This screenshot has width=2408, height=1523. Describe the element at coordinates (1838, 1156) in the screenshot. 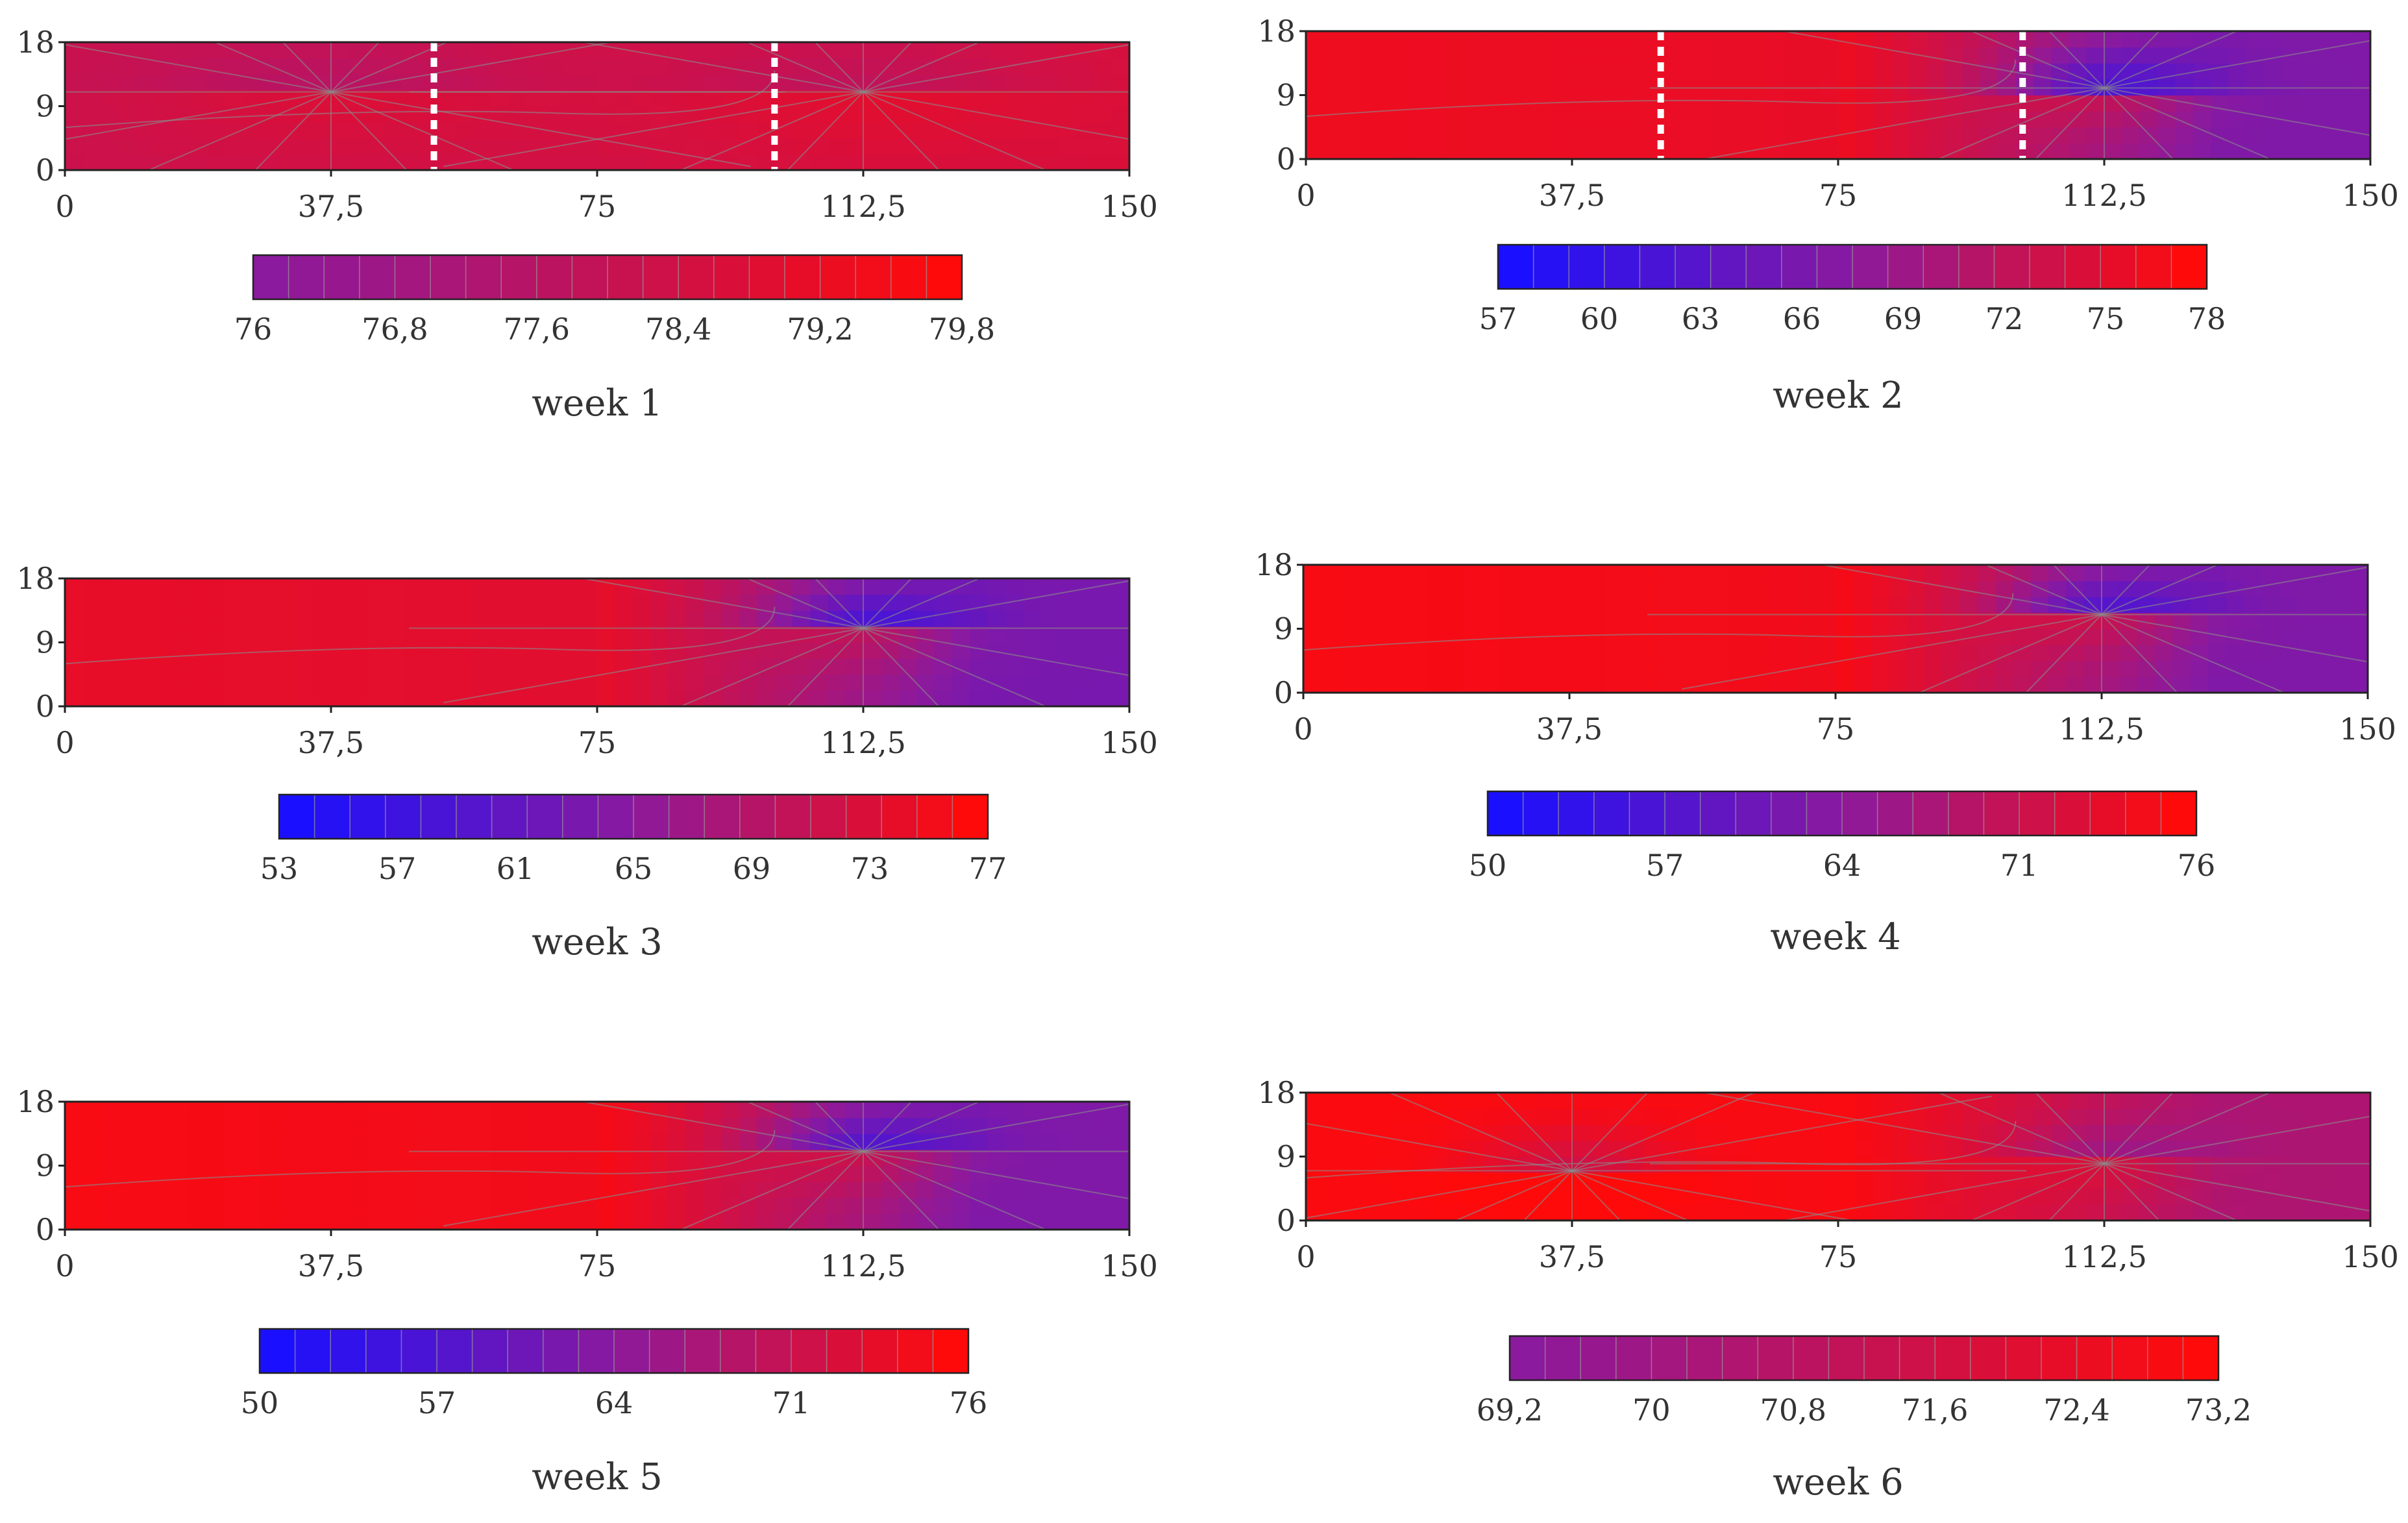

I see `contour-lines` at that location.